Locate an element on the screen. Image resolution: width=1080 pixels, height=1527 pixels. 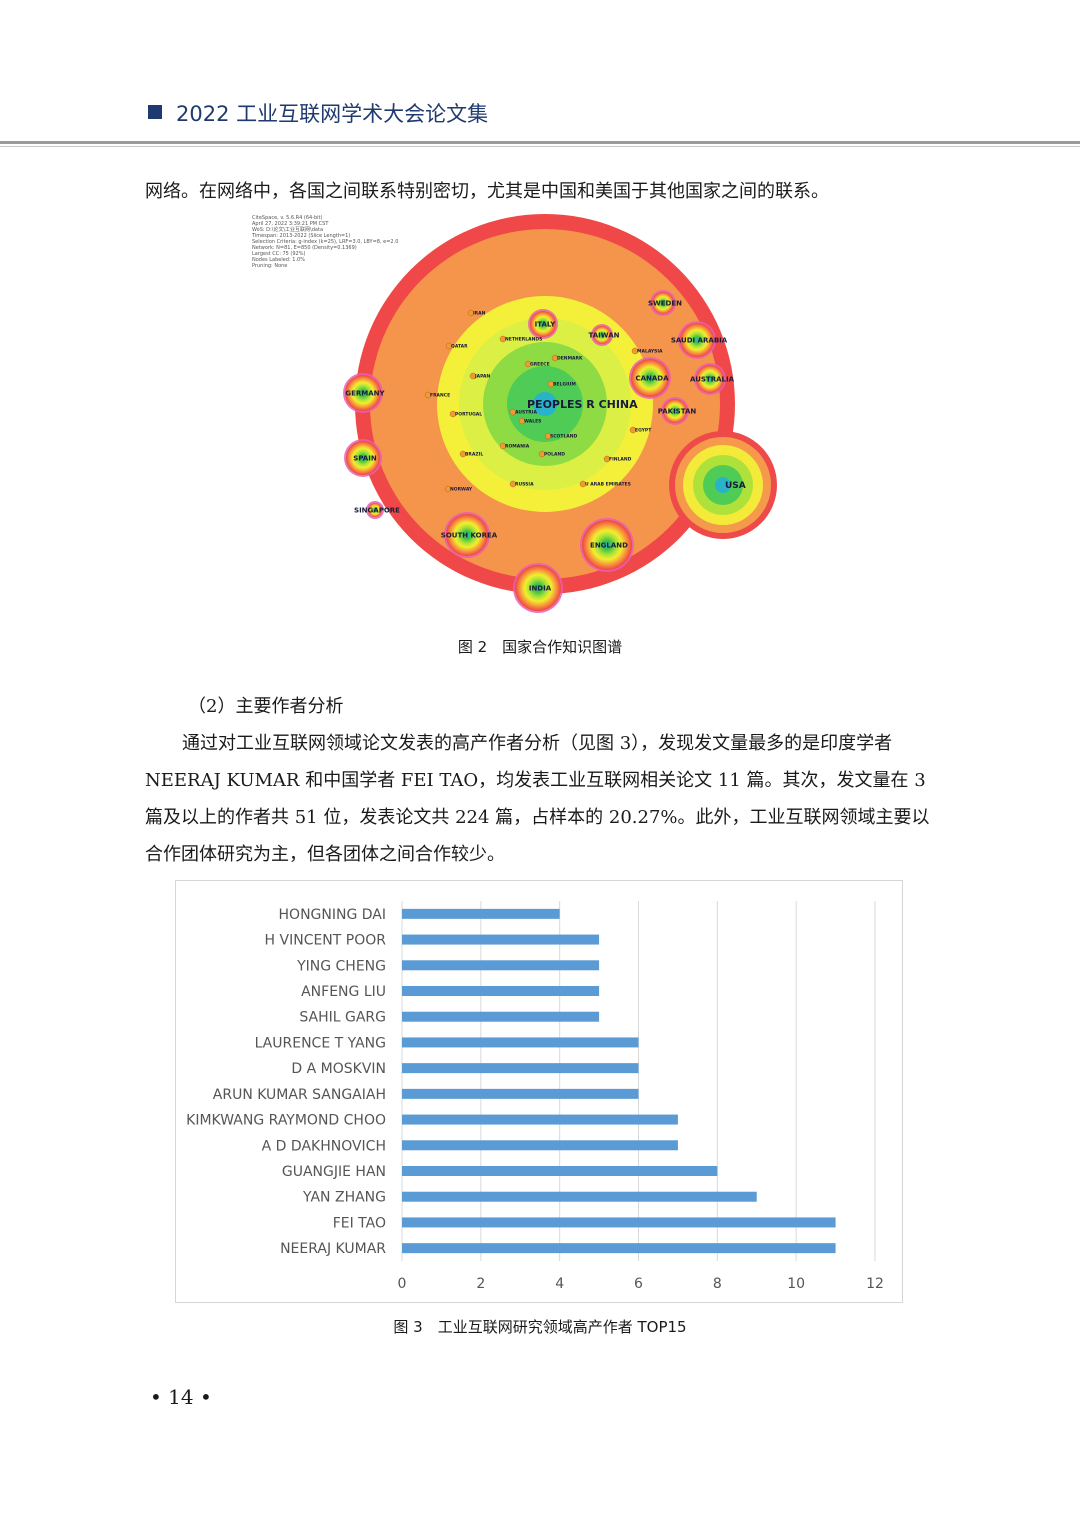
node-label: WALES is located at coordinates (532, 422).